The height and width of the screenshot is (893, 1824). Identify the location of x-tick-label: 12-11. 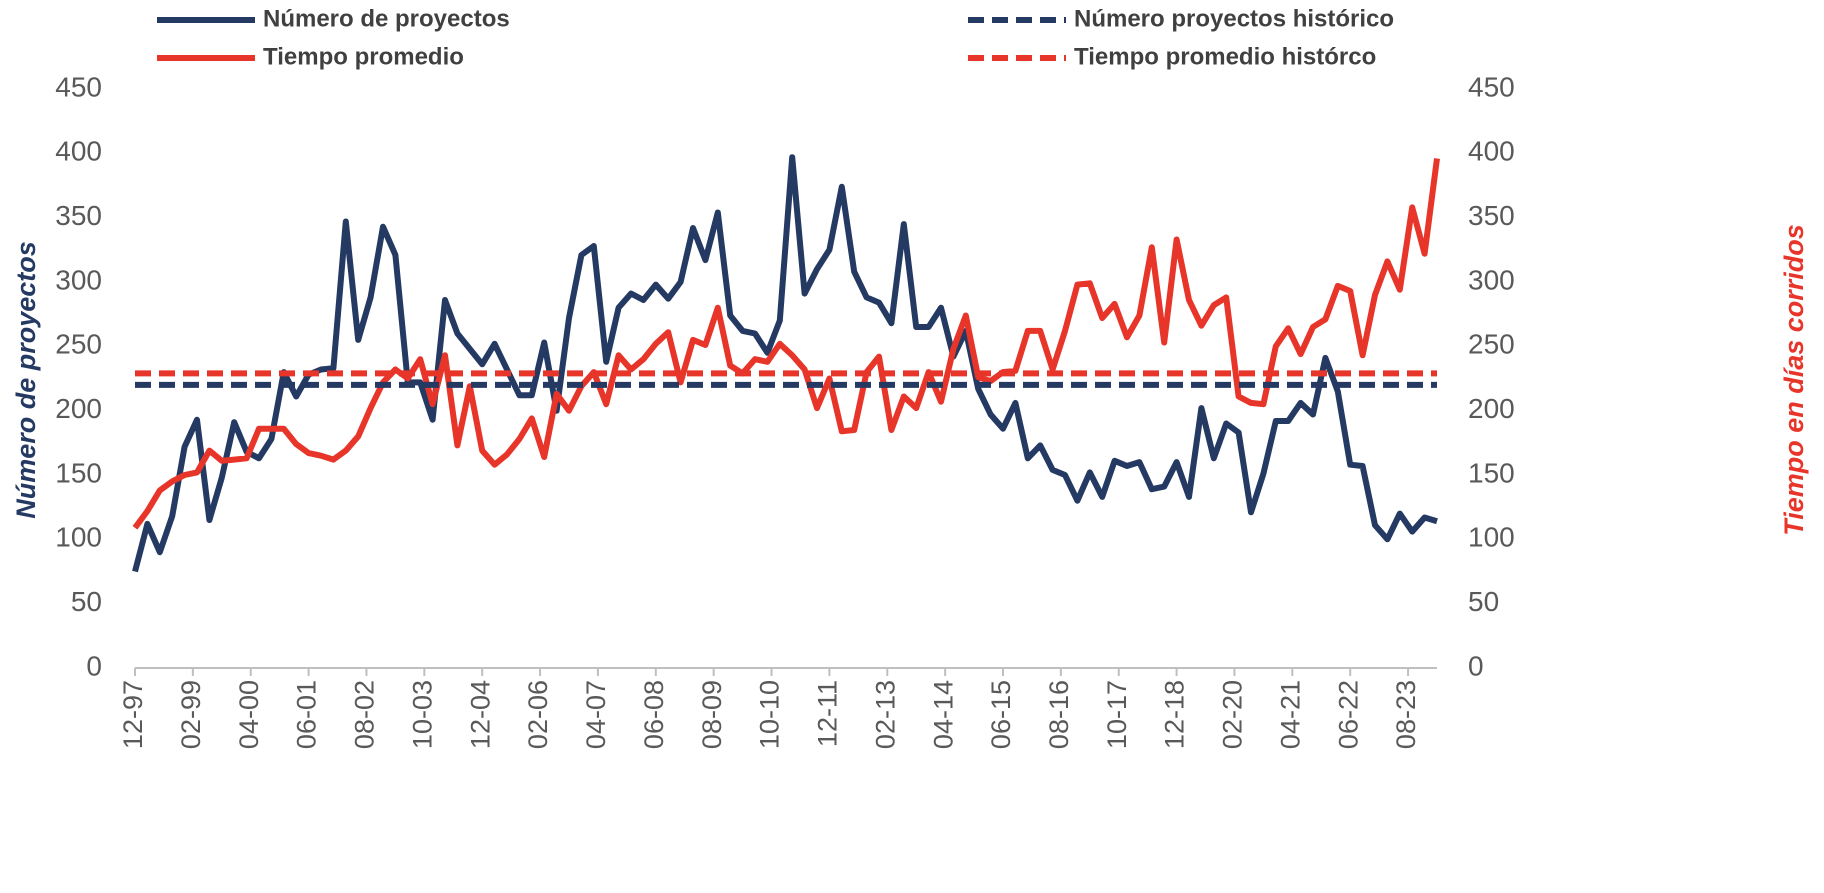
(828, 713).